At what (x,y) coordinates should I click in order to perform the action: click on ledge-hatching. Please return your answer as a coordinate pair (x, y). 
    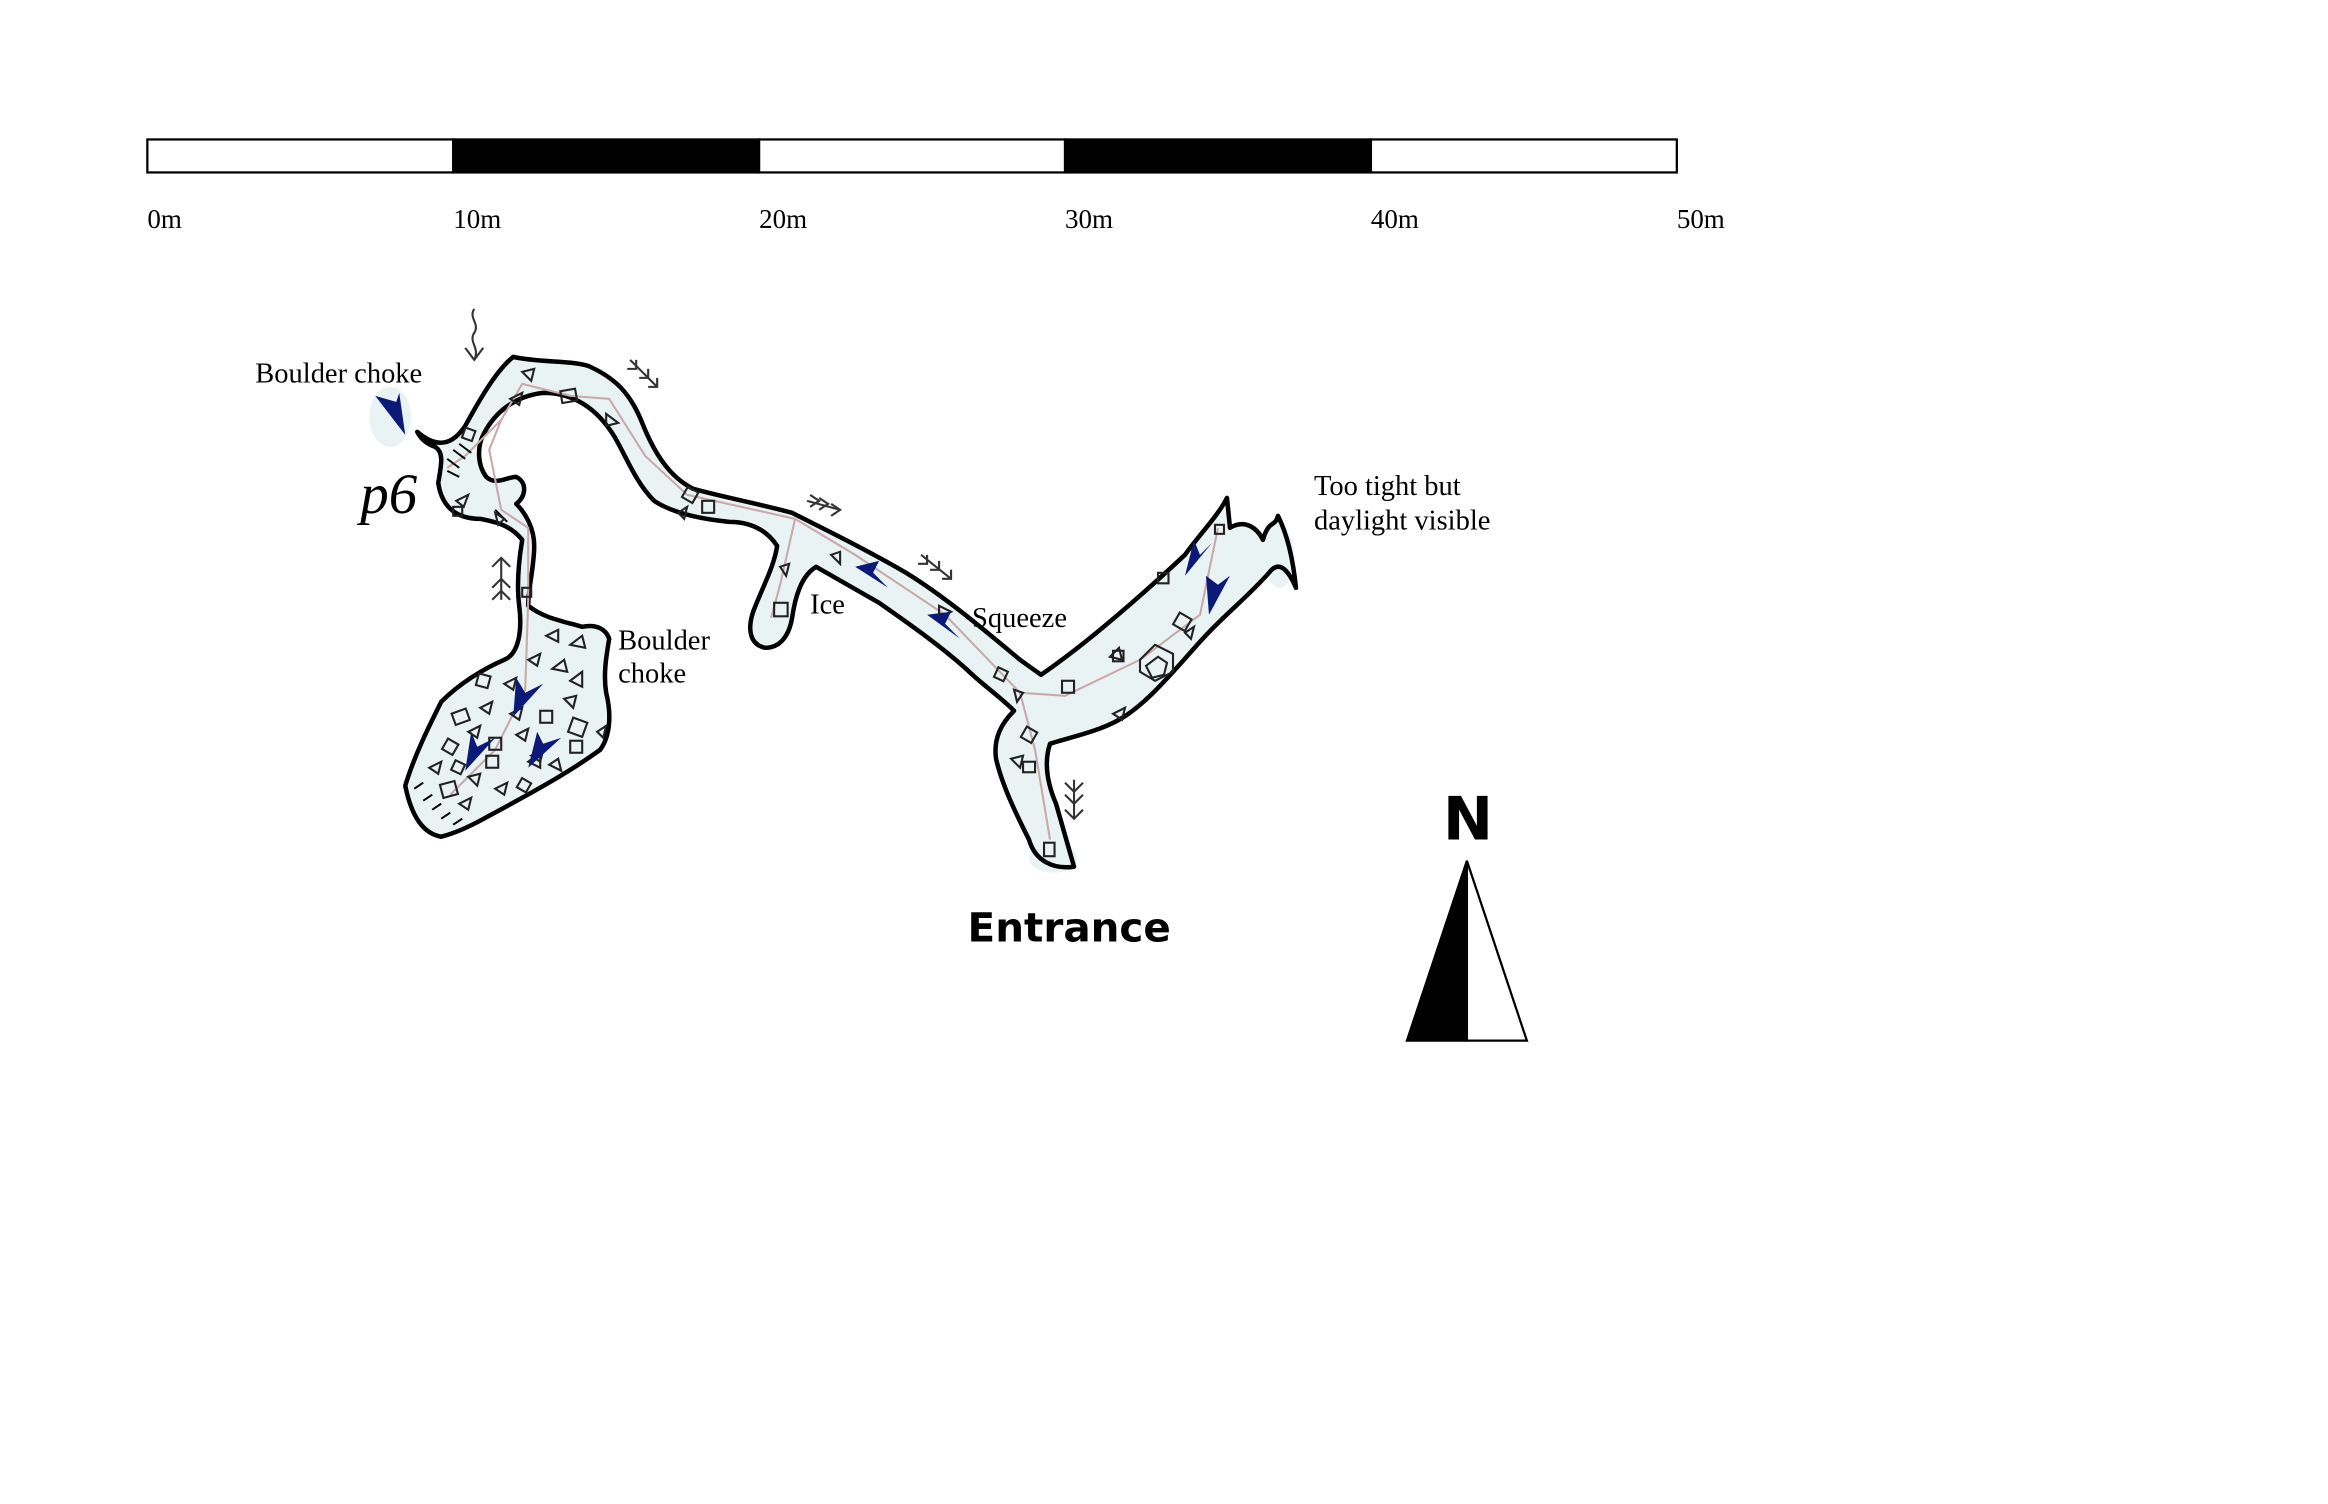
    Looking at the image, I should click on (438, 803).